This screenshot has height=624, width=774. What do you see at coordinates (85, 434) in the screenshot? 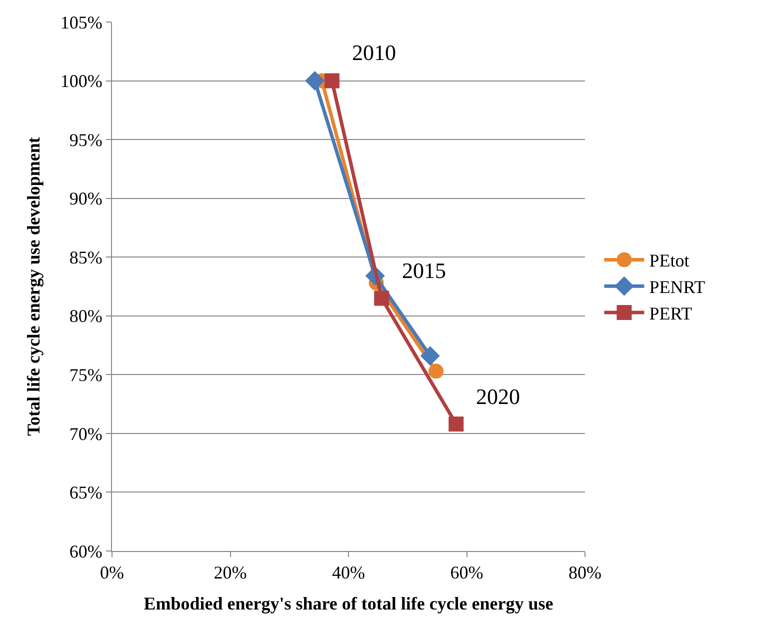
I see `y-tick-label: 70%` at bounding box center [85, 434].